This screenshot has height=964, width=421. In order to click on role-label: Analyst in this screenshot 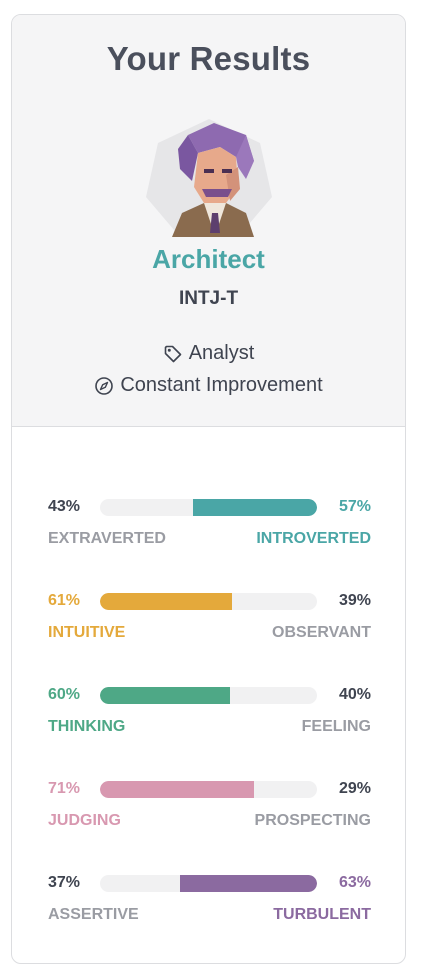, I will do `click(221, 353)`.